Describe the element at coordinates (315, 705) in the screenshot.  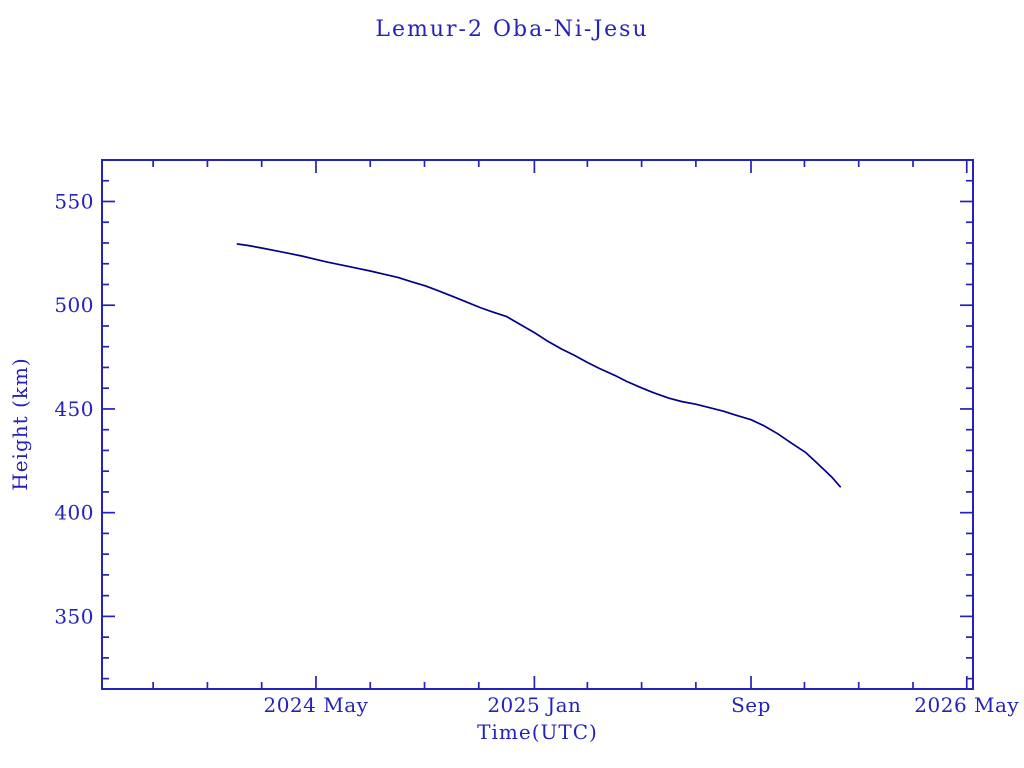
I see `x-tick-label: 2024 May` at that location.